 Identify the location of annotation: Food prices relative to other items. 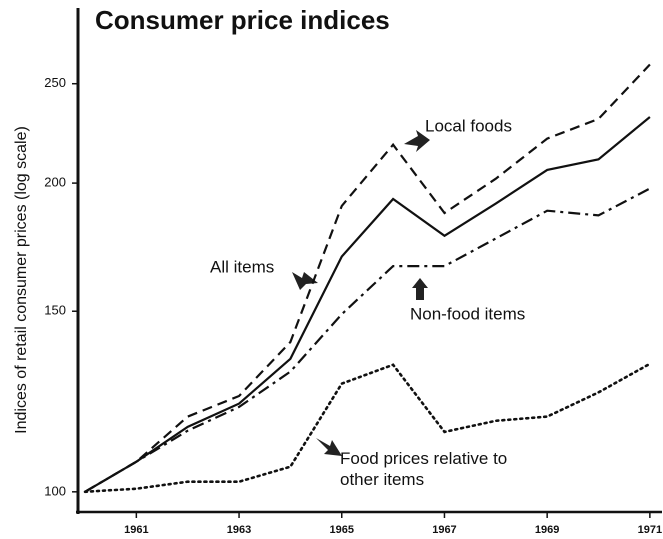
(424, 469).